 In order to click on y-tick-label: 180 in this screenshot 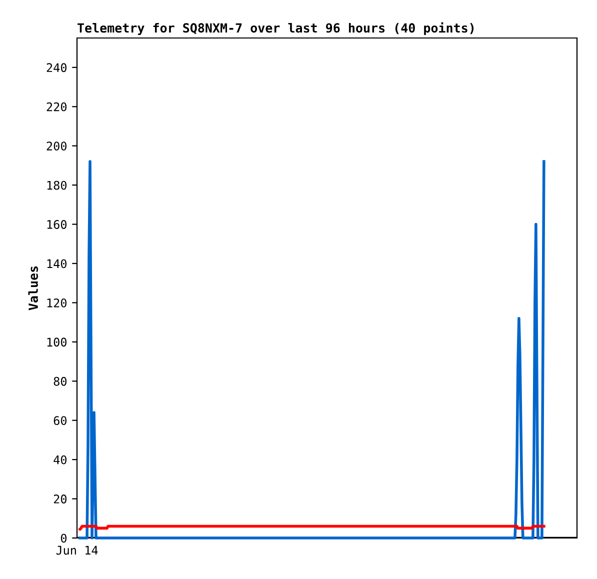, I will do `click(57, 185)`.